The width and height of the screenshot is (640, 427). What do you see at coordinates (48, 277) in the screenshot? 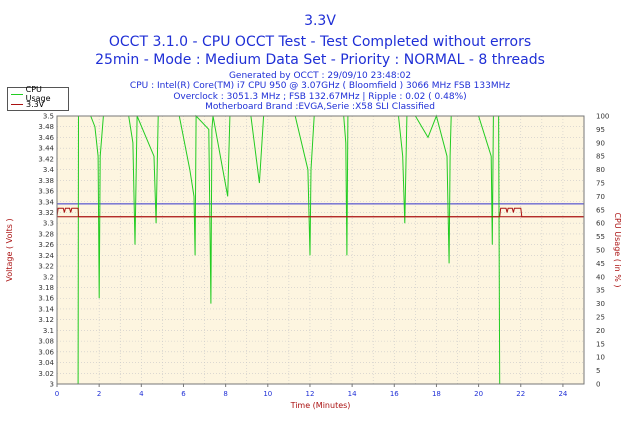
I see `y-tick-label: 3.2` at bounding box center [48, 277].